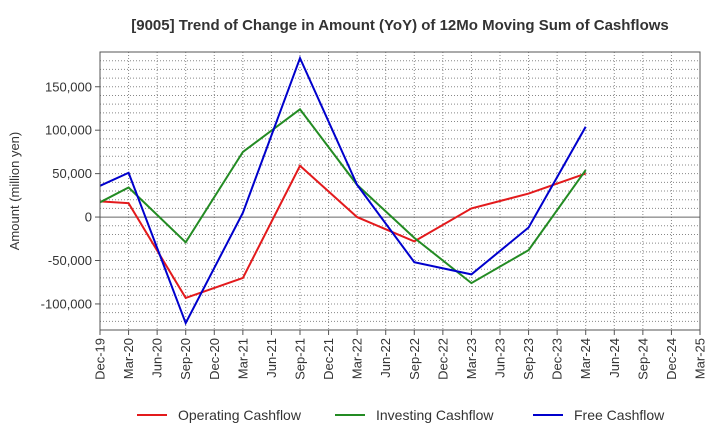 This screenshot has height=440, width=720. Describe the element at coordinates (614, 358) in the screenshot. I see `x-tick-label: Jun-24` at that location.